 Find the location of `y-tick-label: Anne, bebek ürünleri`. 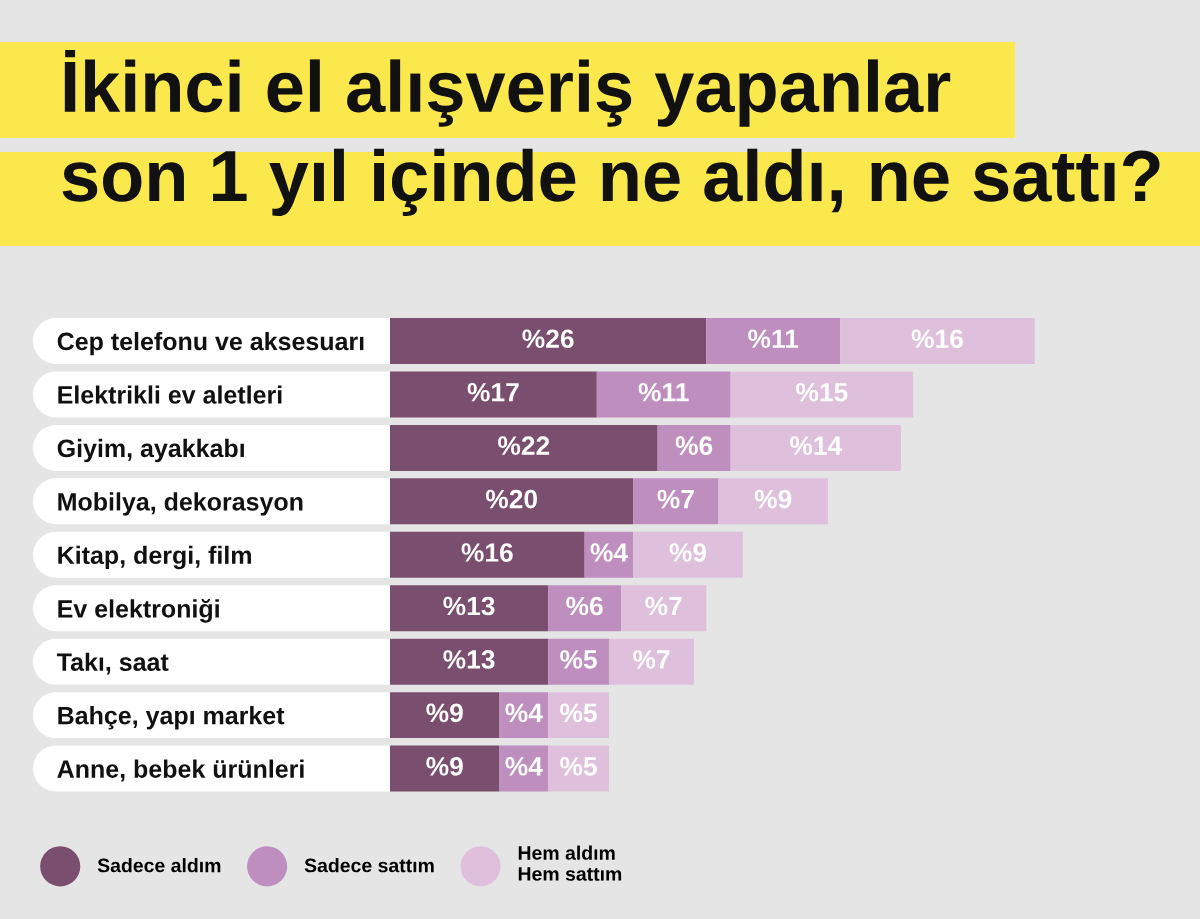

y-tick-label: Anne, bebek ürünleri is located at coordinates (180, 770).